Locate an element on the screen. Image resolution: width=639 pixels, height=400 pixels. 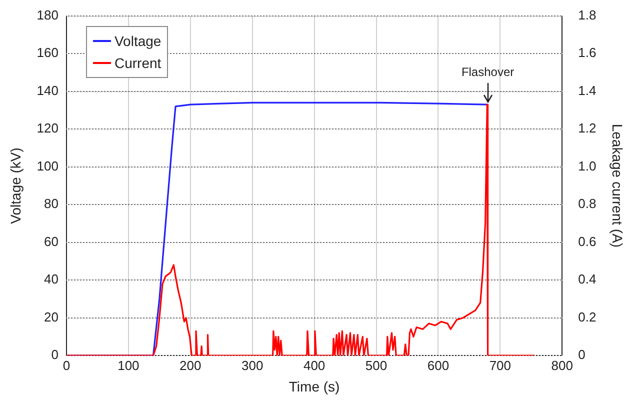
y2-axis-title: Leakage current (A) is located at coordinates (618, 186).